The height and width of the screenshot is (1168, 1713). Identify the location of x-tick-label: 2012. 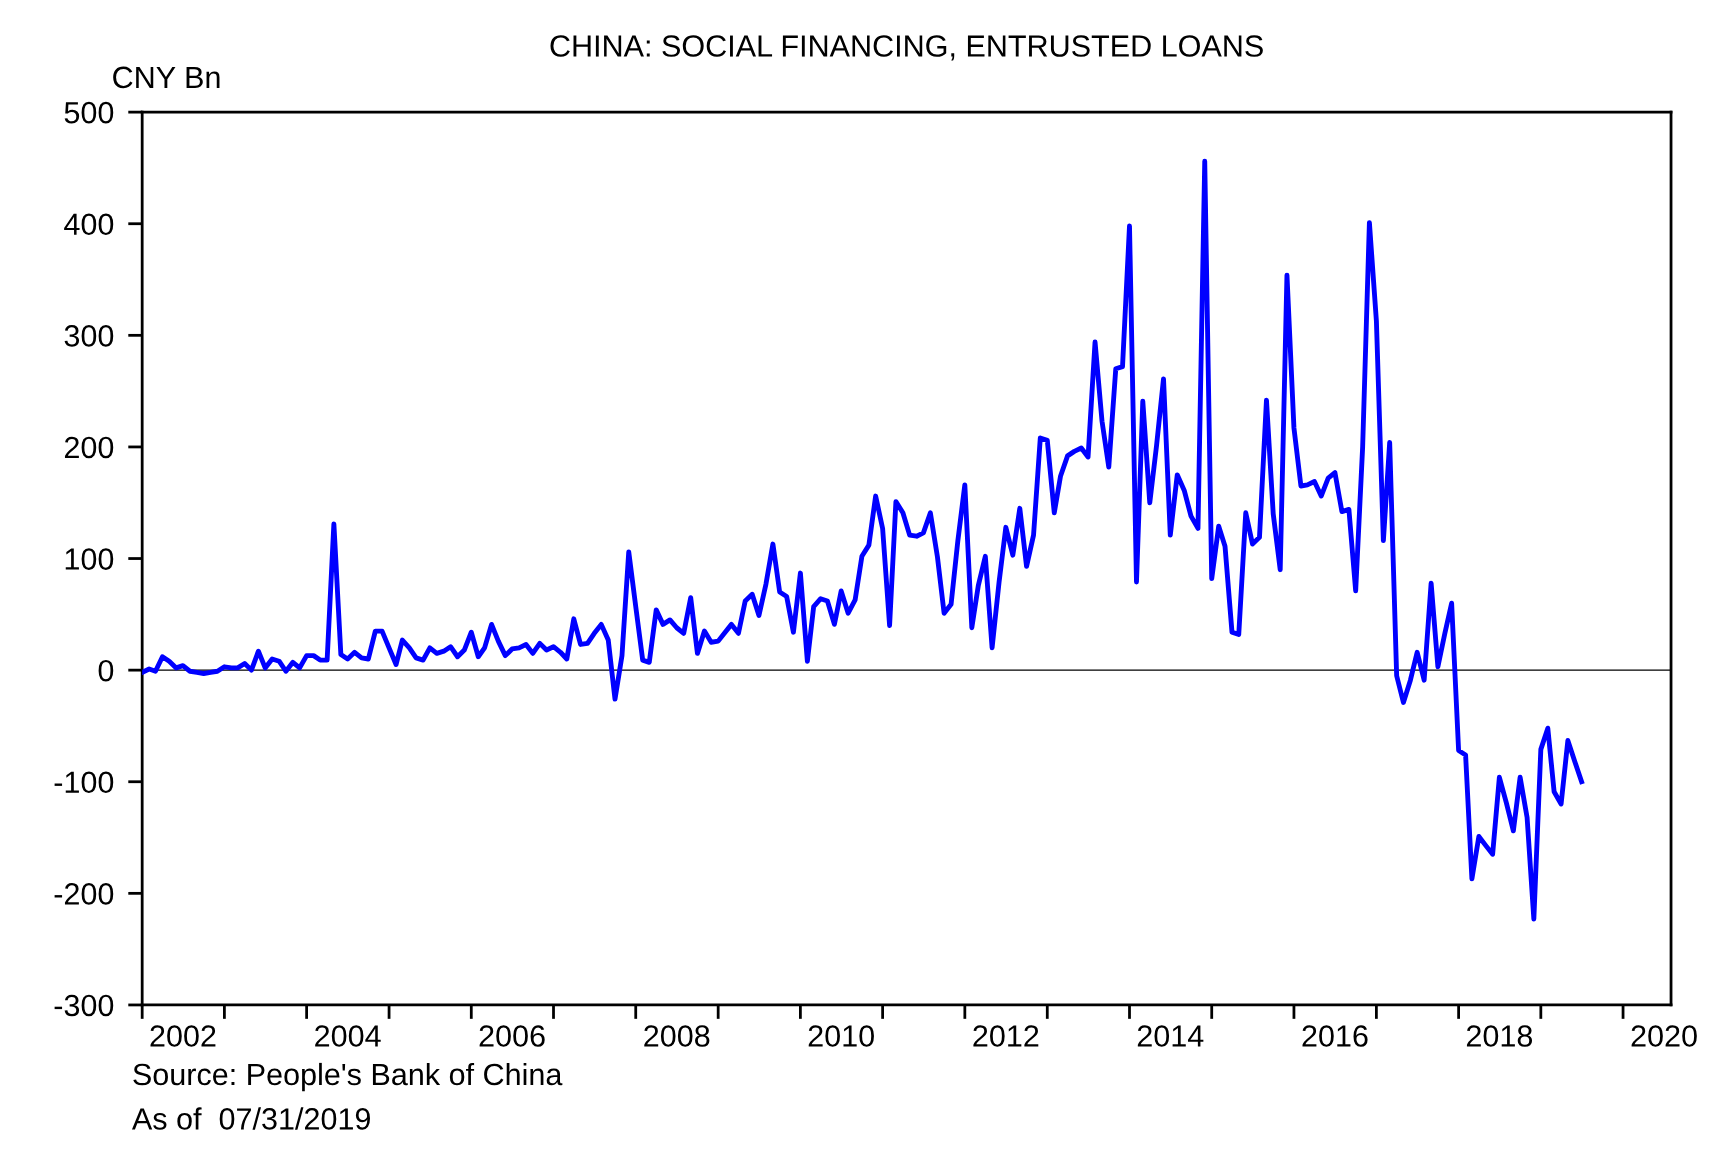
(1006, 1036).